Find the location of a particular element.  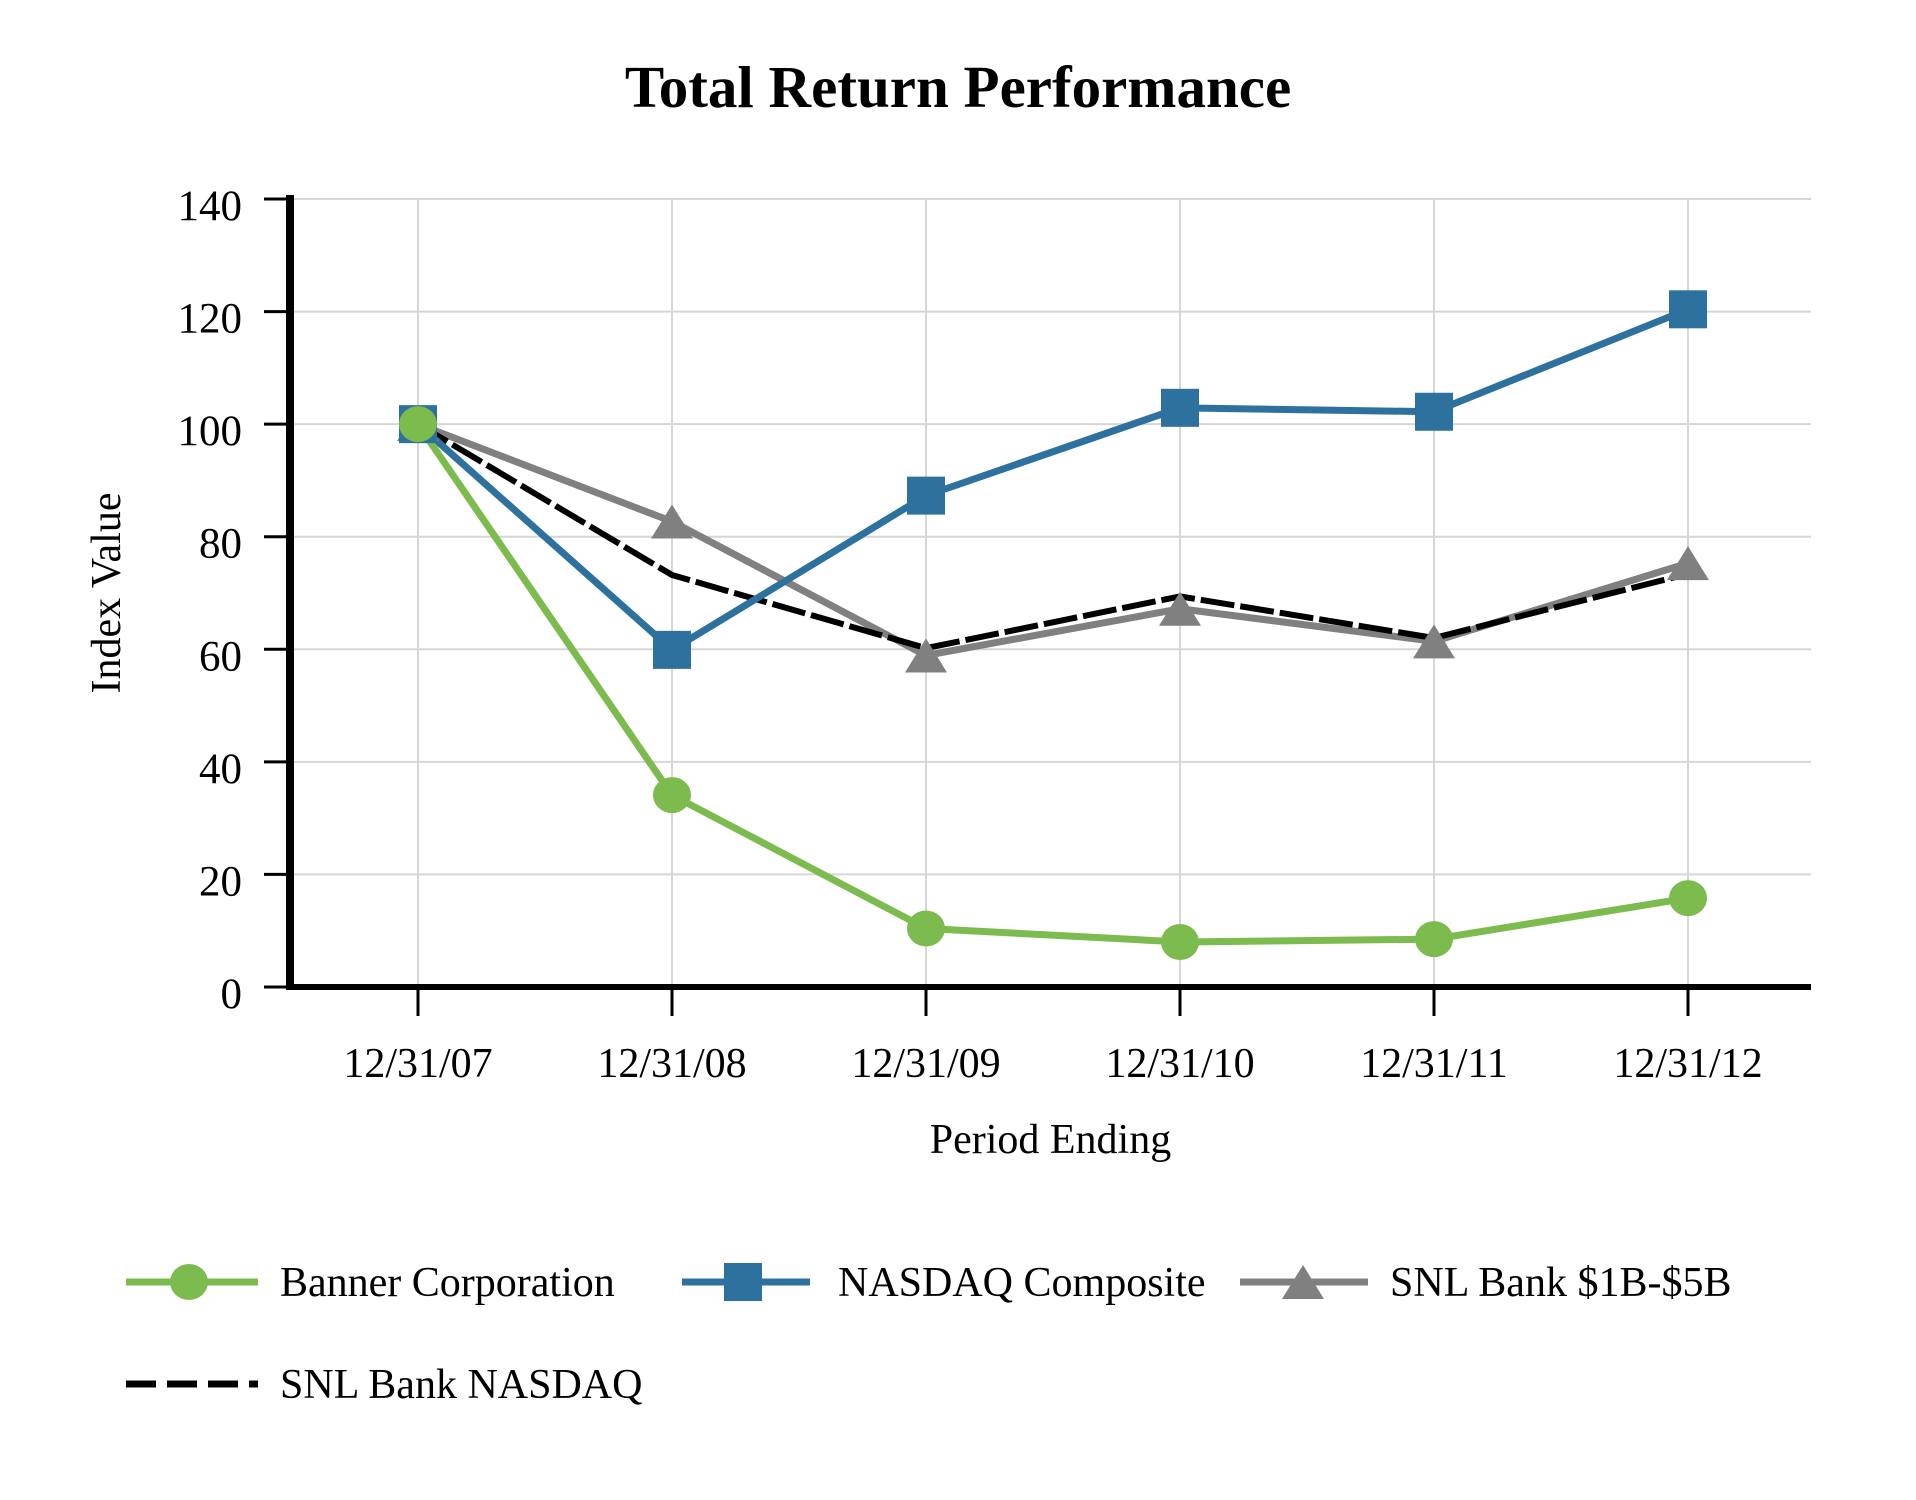

legend-marker-nasdaq-composite is located at coordinates (743, 1282).